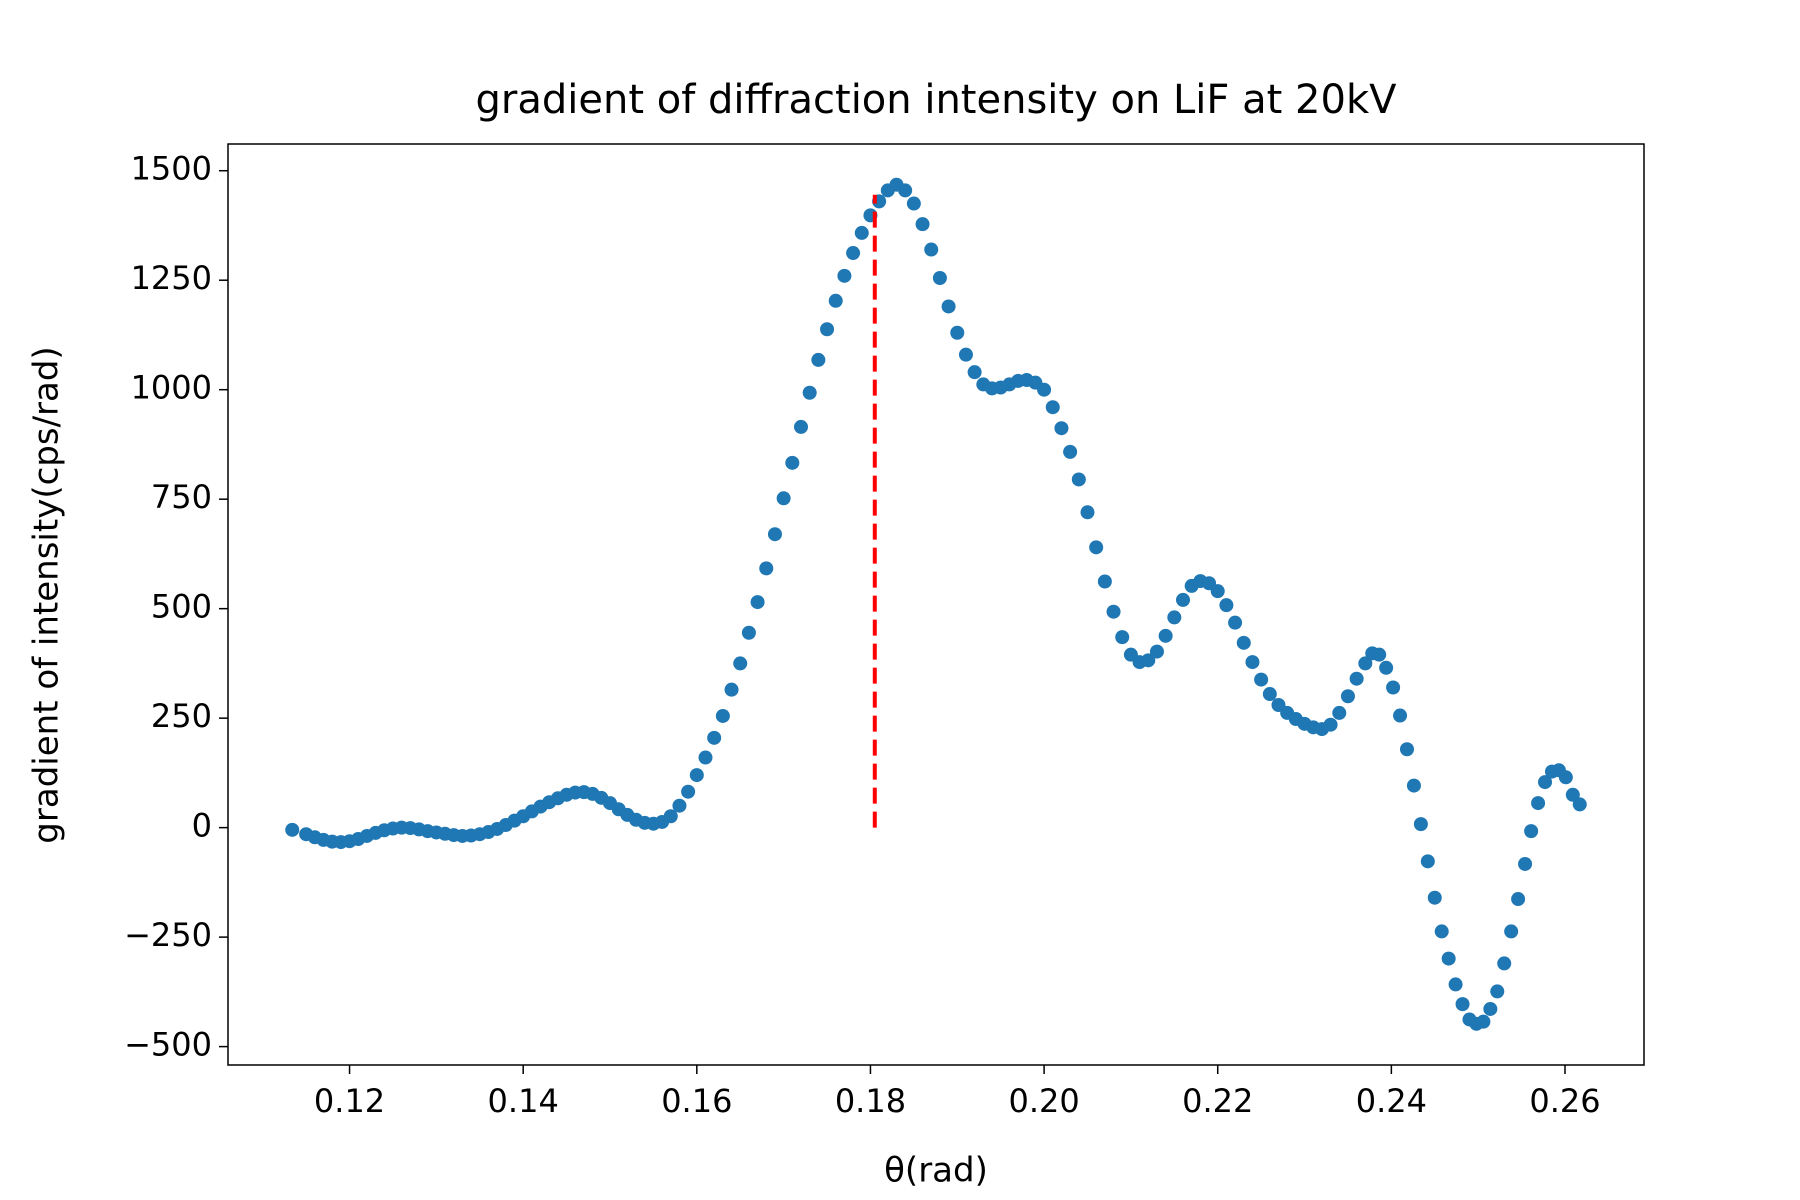  Describe the element at coordinates (47, 594) in the screenshot. I see `y-axis-label: gradient of intensity(cps/rad)` at that location.